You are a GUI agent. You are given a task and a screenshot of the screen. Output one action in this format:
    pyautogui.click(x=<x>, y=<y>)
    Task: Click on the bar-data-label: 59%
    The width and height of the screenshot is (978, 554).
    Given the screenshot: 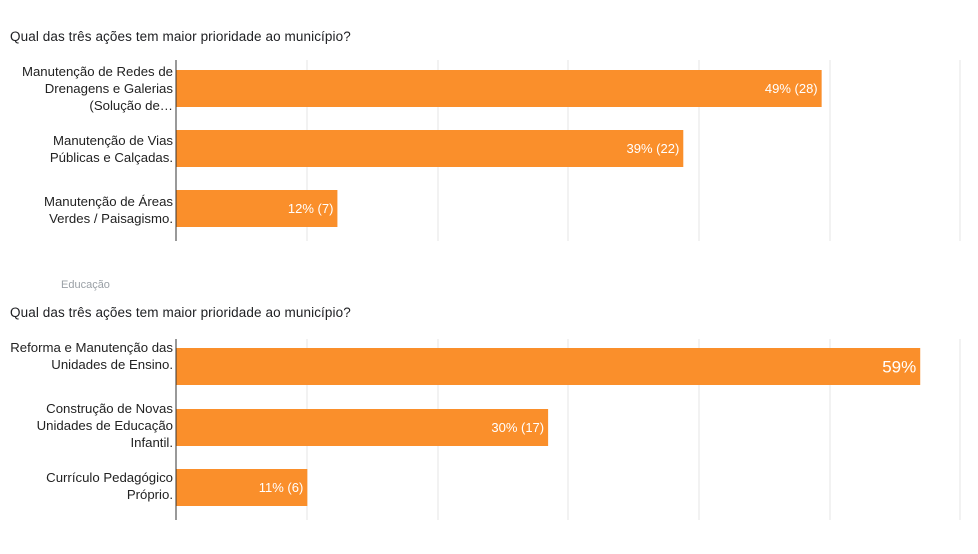 What is the action you would take?
    pyautogui.click(x=899, y=367)
    